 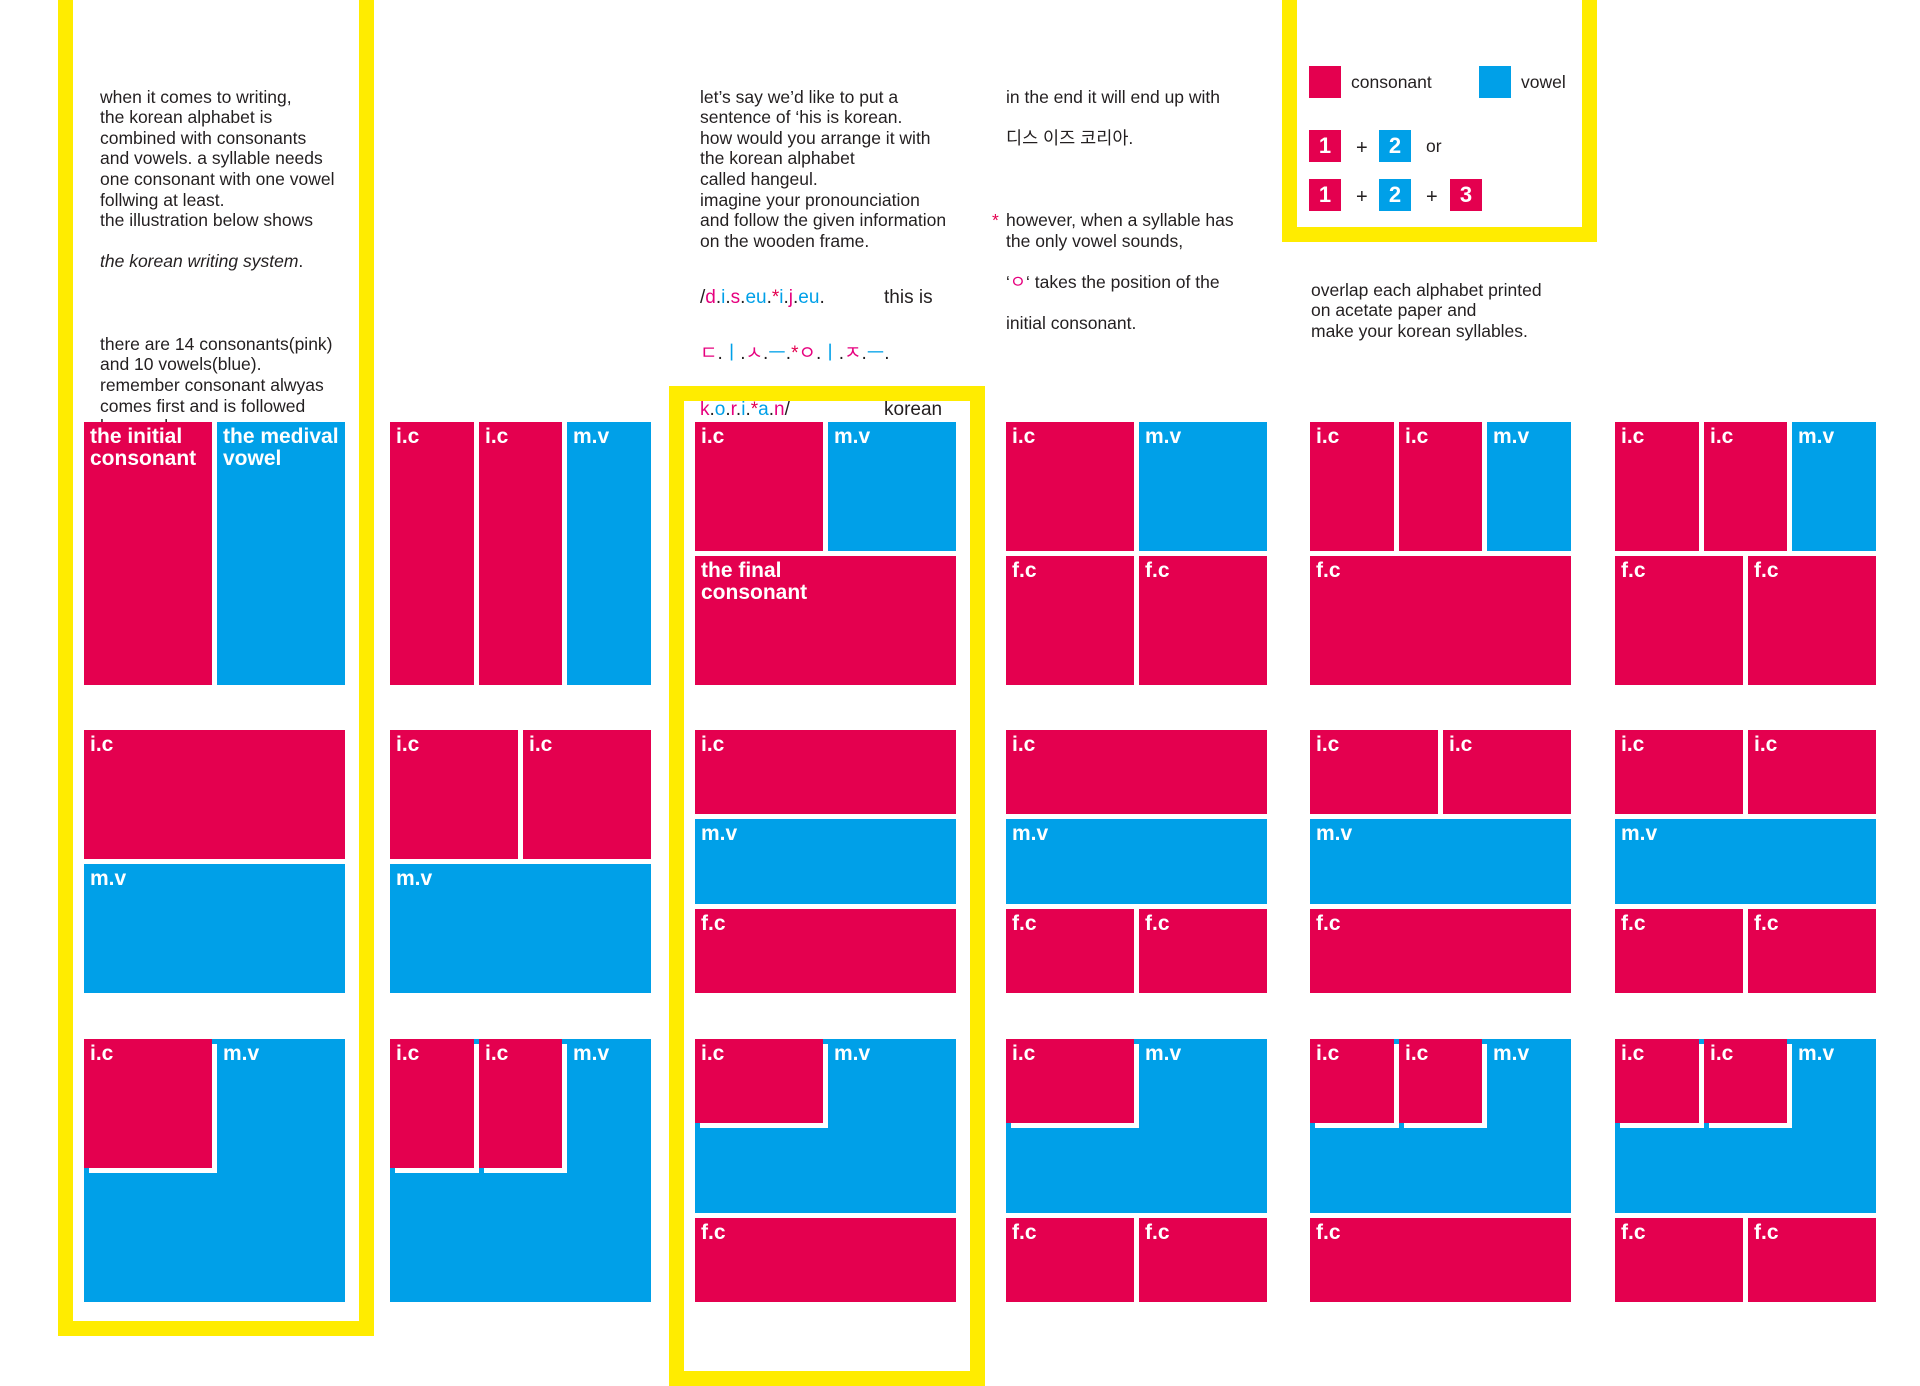 What do you see at coordinates (825, 553) in the screenshot?
I see `syllable-block: i.c m.v the final consonant` at bounding box center [825, 553].